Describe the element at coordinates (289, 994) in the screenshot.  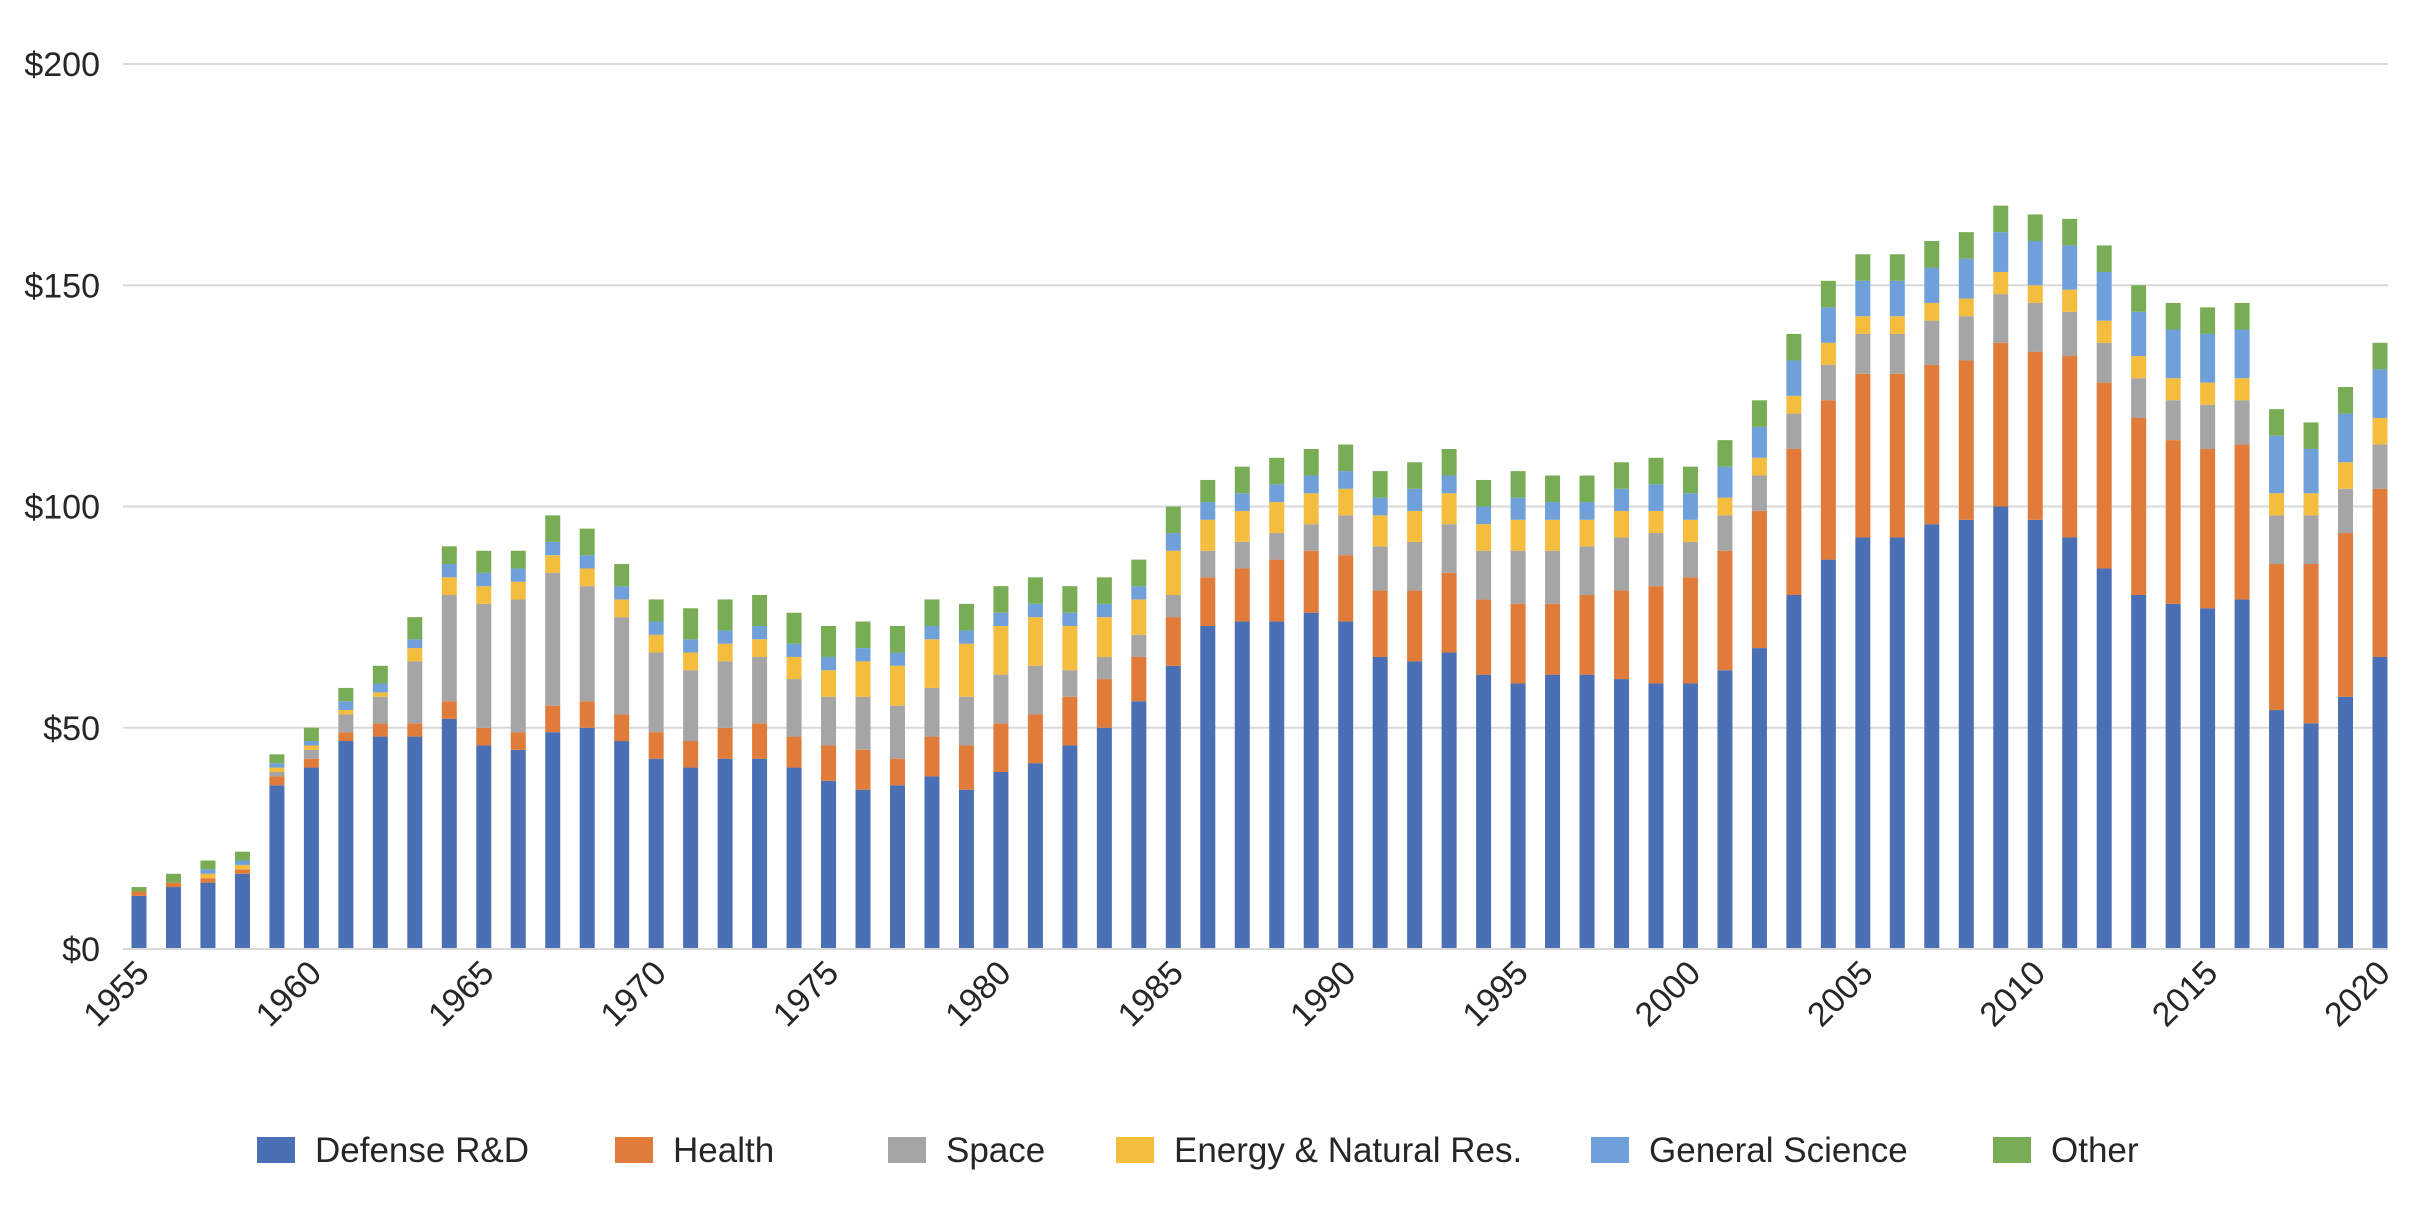
I see `x-tick-label: 1960` at that location.